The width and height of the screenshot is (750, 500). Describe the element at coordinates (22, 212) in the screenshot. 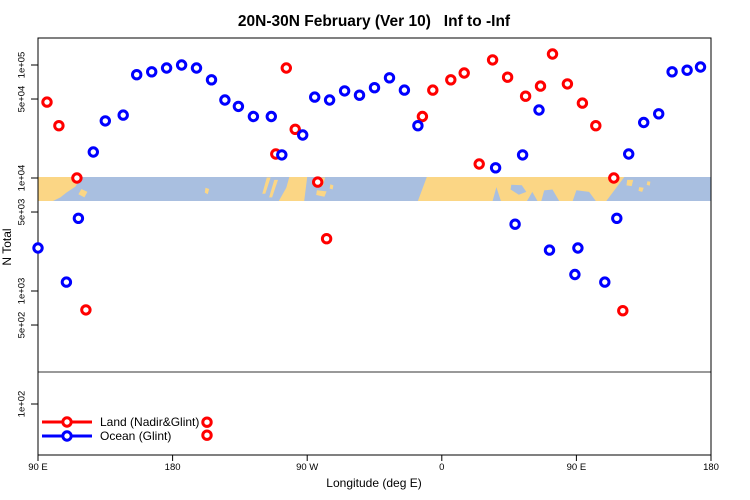

I see `y-tick-label: 5e+03` at that location.